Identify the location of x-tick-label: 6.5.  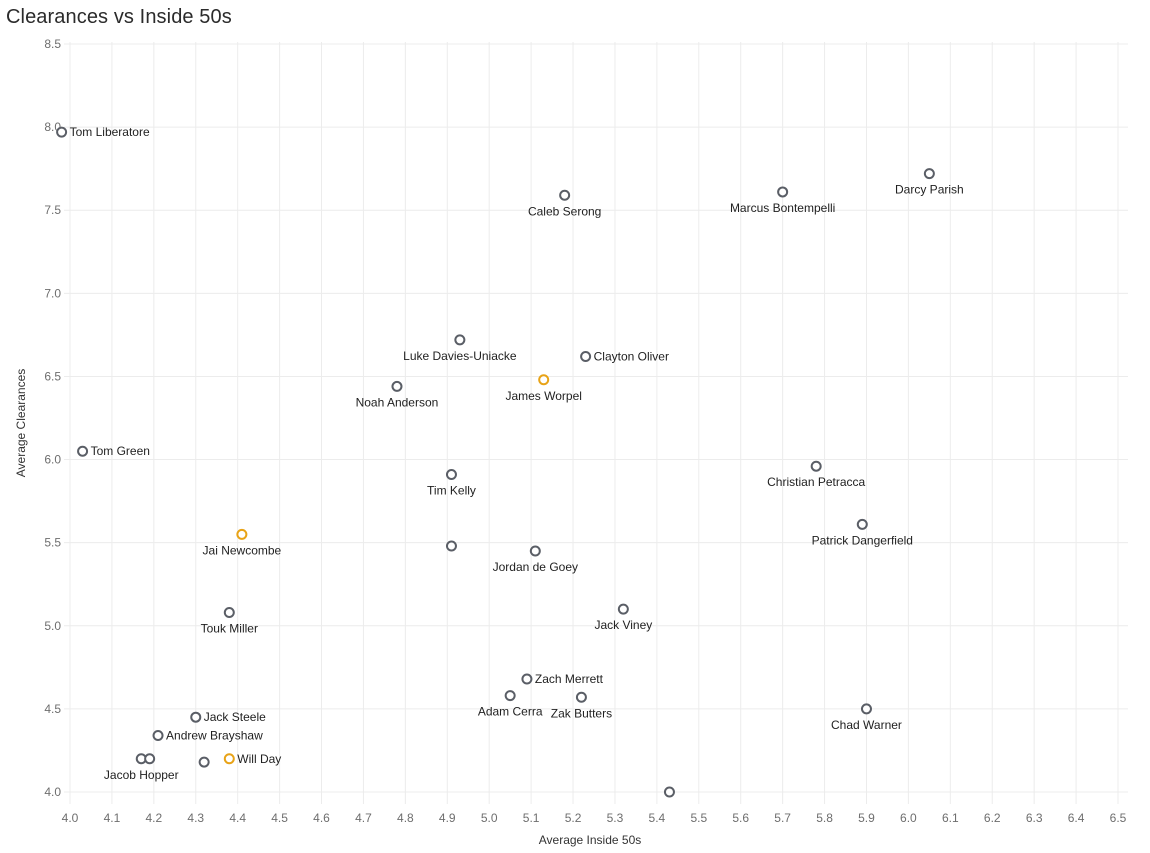
(1118, 818).